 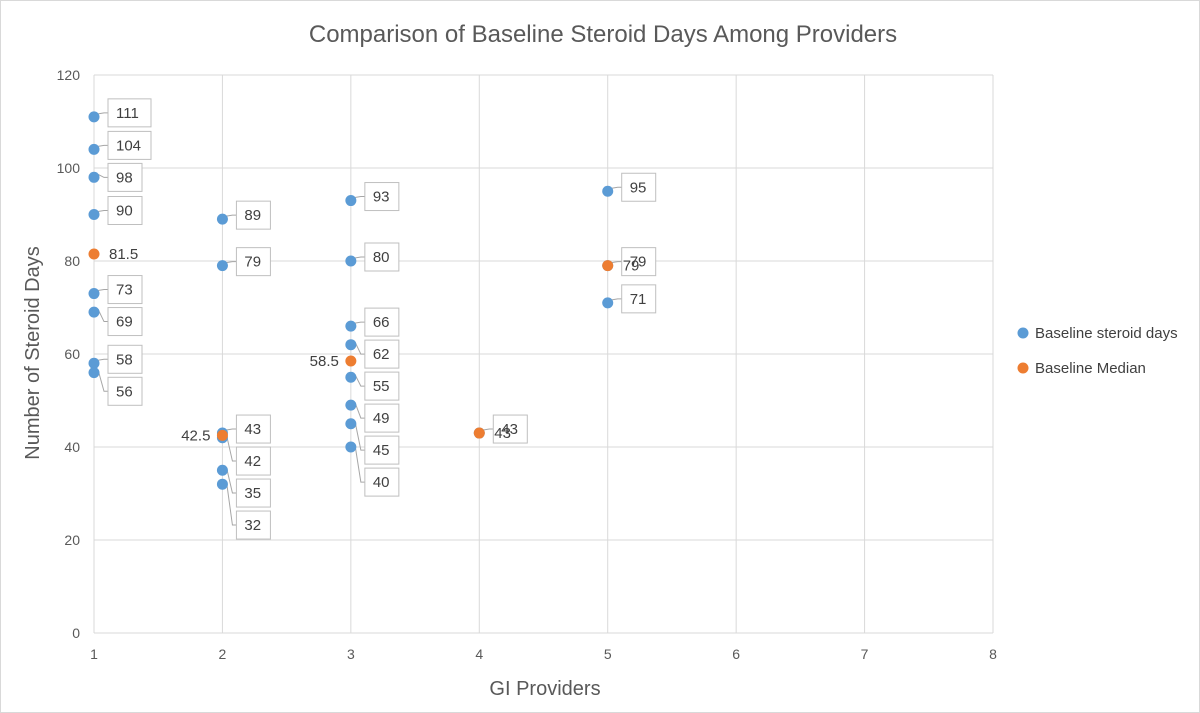 I want to click on y-tick-label: 0, so click(x=76, y=633).